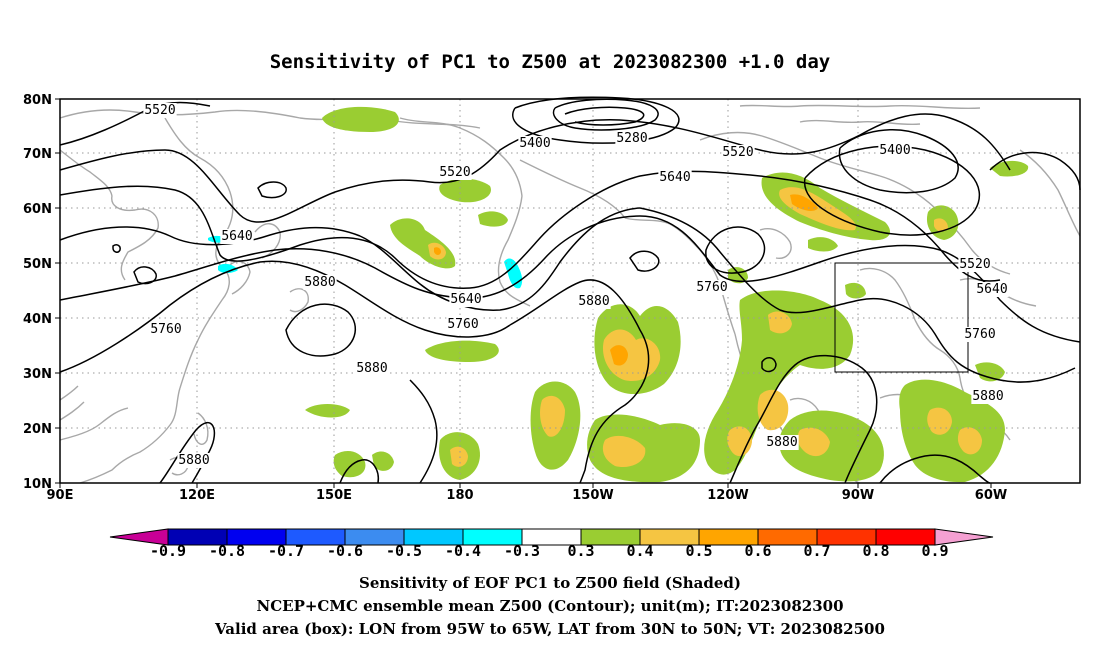 The height and width of the screenshot is (650, 1100). What do you see at coordinates (404, 551) in the screenshot?
I see `colorbar-label: -0.5` at bounding box center [404, 551].